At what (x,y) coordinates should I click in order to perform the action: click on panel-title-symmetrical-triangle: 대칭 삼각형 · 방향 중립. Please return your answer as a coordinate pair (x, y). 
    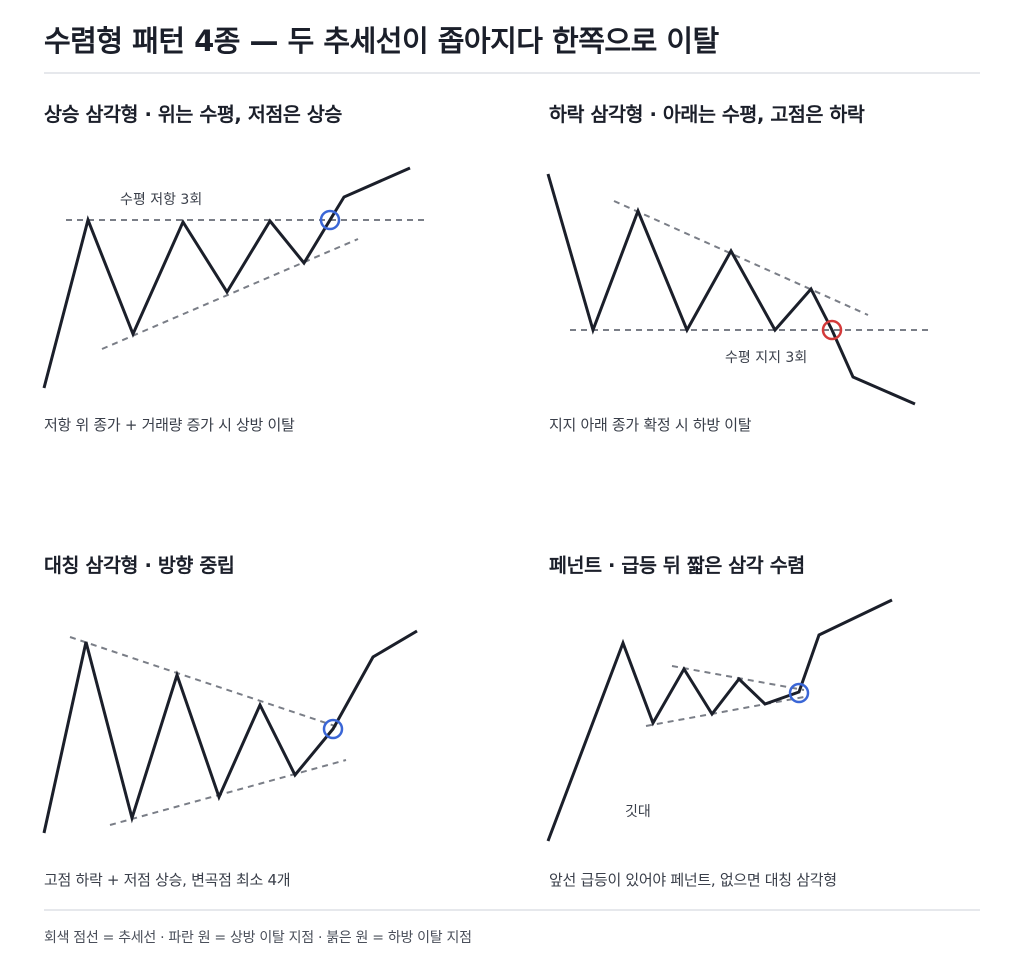
    Looking at the image, I should click on (139, 565).